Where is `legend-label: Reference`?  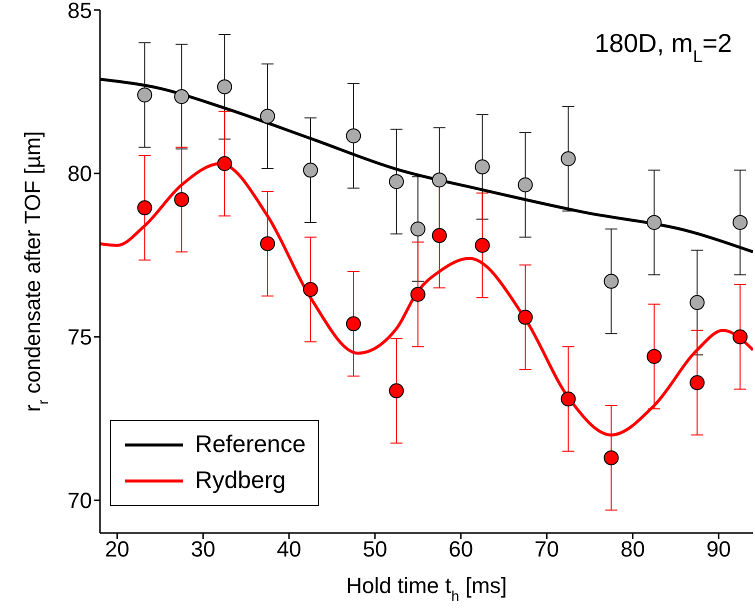 legend-label: Reference is located at coordinates (250, 445).